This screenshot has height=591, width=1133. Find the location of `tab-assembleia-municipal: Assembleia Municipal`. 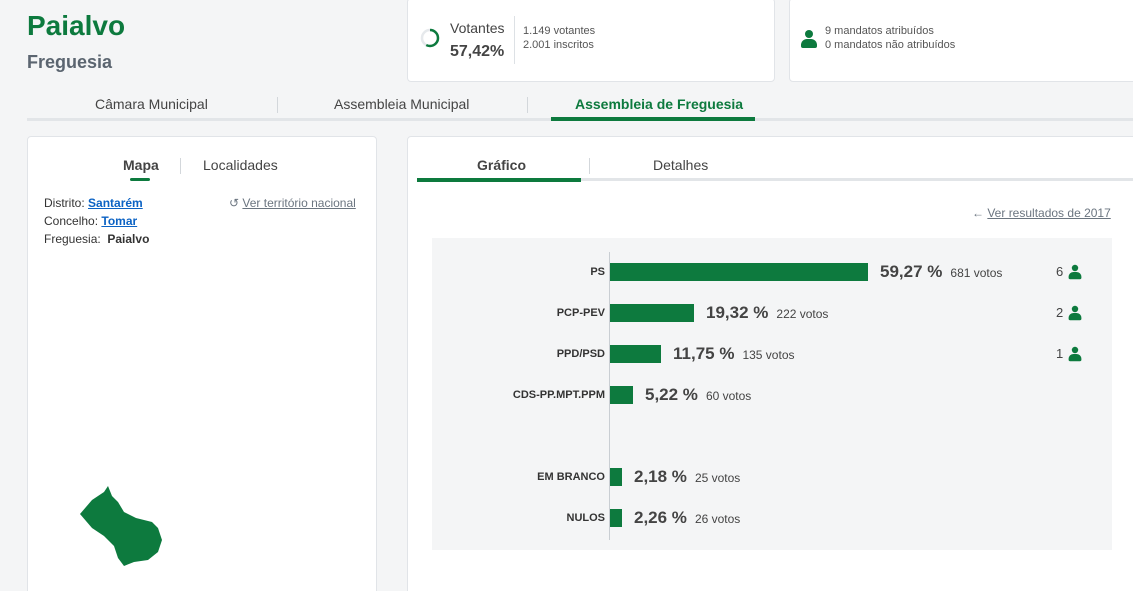

tab-assembleia-municipal: Assembleia Municipal is located at coordinates (402, 104).